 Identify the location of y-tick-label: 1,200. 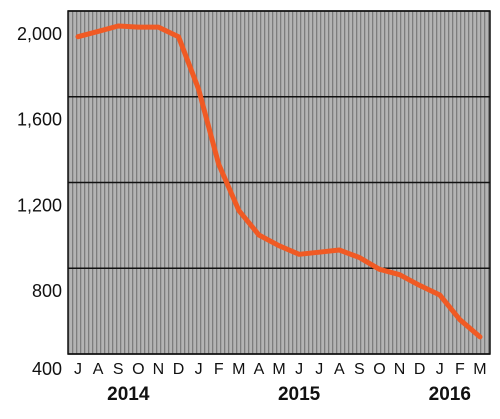
(39, 205).